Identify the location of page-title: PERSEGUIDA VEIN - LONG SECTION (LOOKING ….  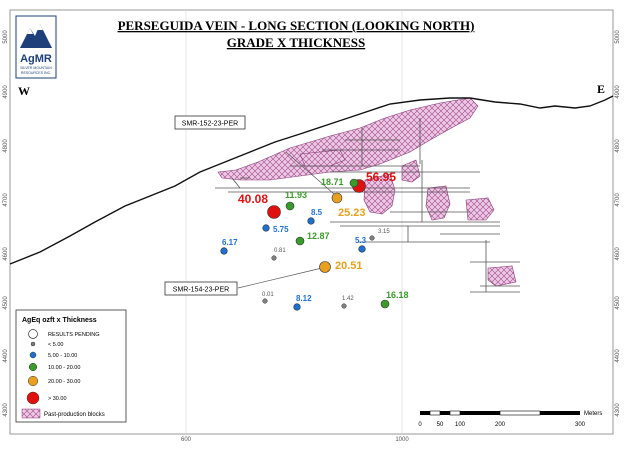
(296, 25).